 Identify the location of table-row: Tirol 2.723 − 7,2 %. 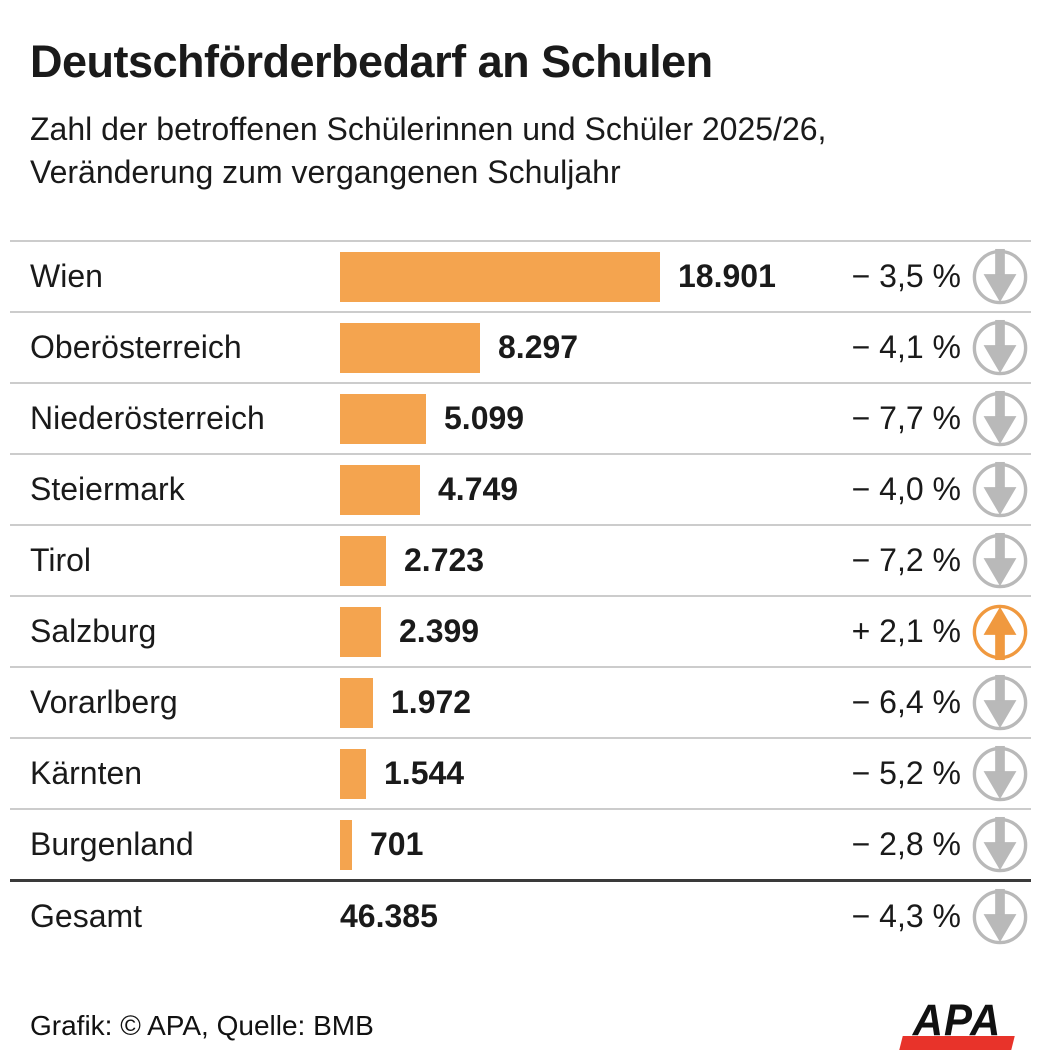
(520, 559).